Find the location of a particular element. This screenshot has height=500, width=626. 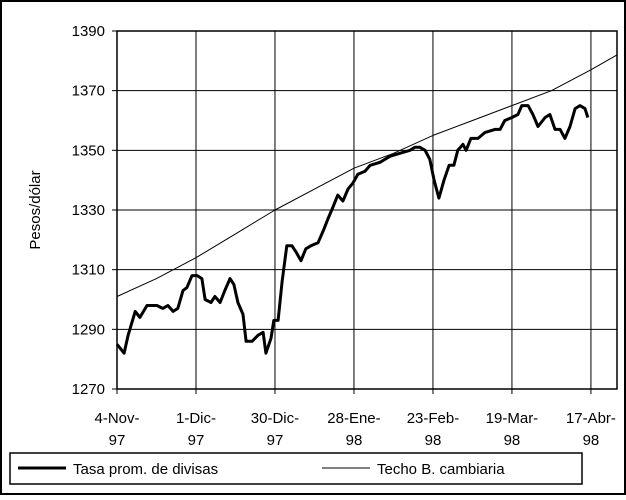

legend is located at coordinates (296, 468).